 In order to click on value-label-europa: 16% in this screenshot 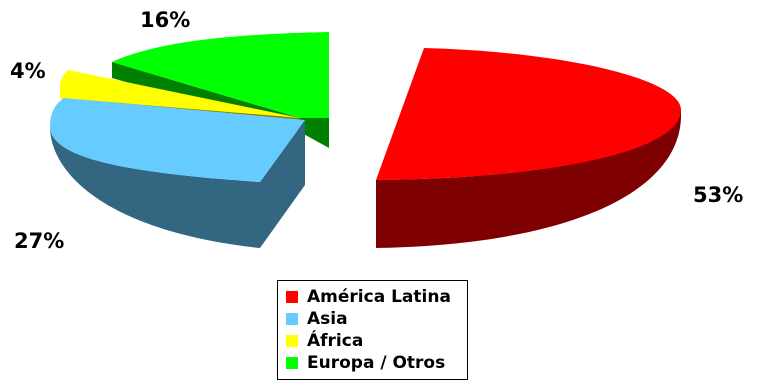, I will do `click(165, 20)`.